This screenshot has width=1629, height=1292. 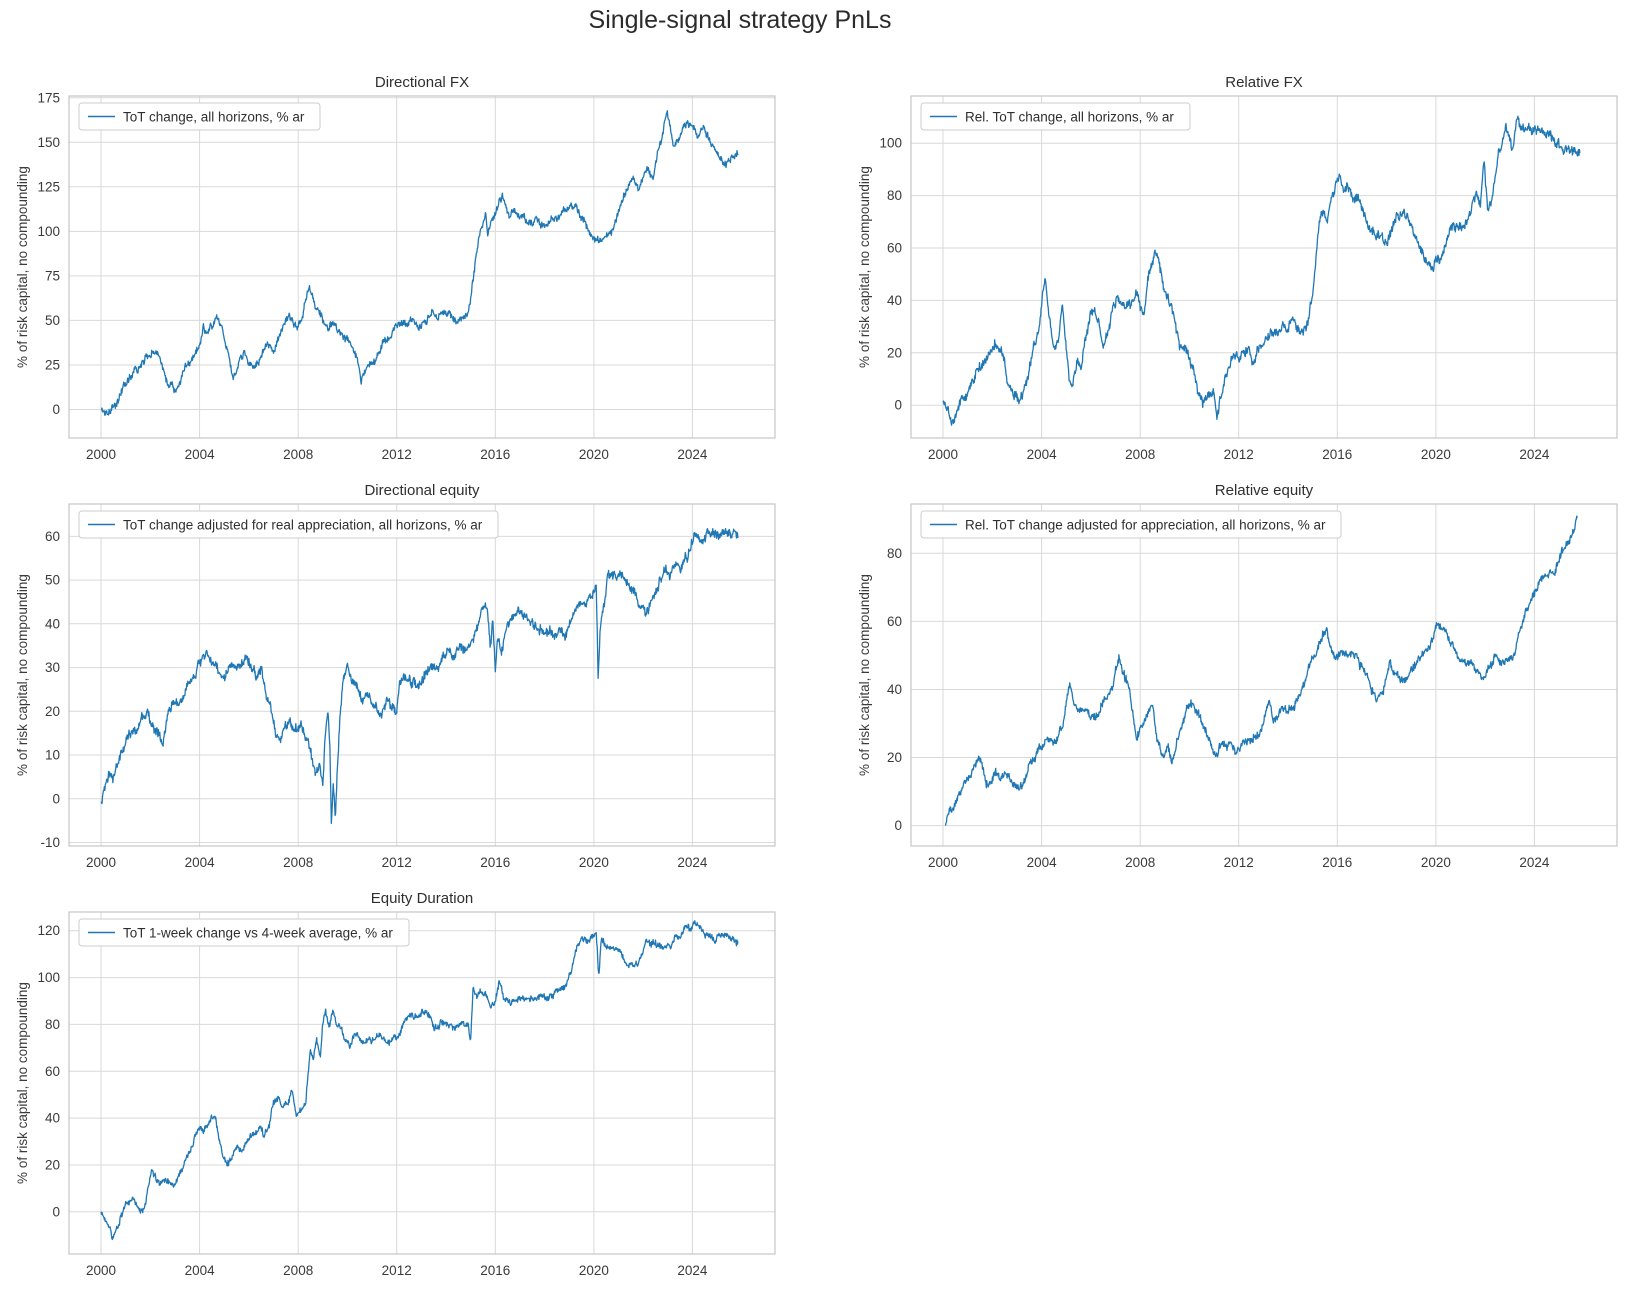 I want to click on axis-tick-labels: 0 20 40 60 80 100 2000 2004 2008 2012 2016 2020 2024, so click(x=1214, y=299).